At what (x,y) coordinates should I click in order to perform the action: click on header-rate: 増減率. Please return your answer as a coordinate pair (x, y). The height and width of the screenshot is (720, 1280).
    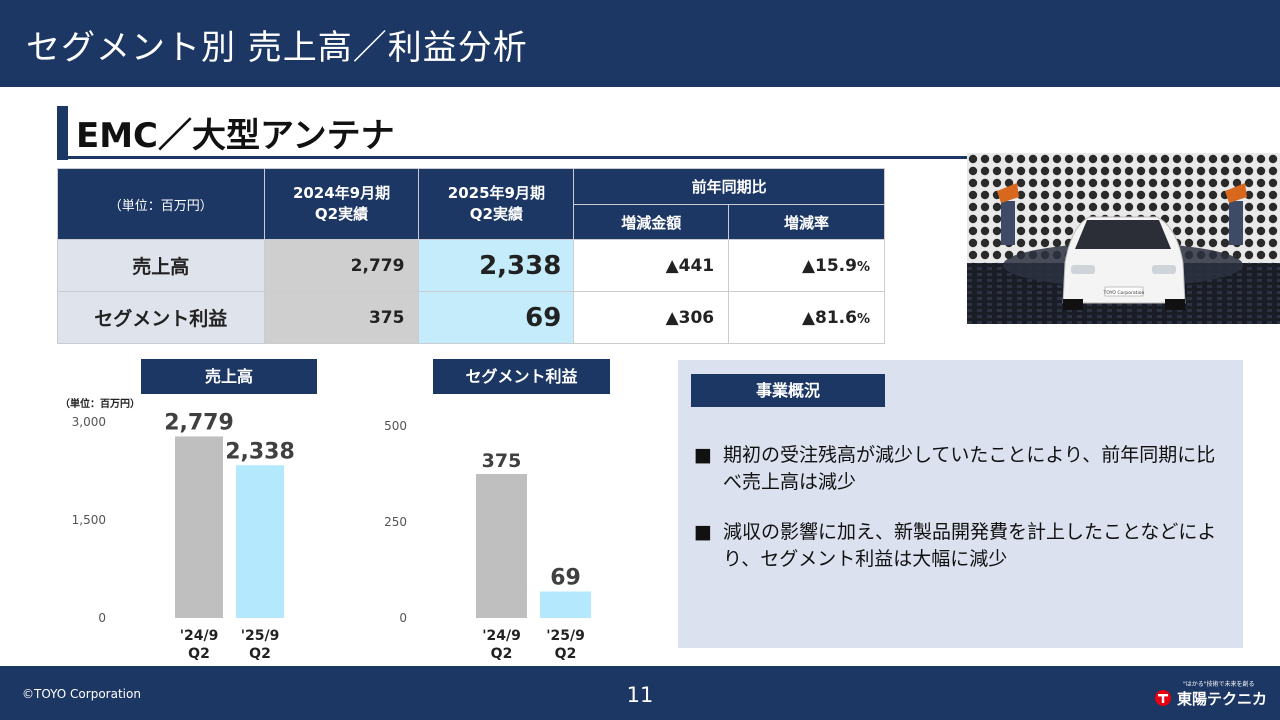
    Looking at the image, I should click on (806, 222).